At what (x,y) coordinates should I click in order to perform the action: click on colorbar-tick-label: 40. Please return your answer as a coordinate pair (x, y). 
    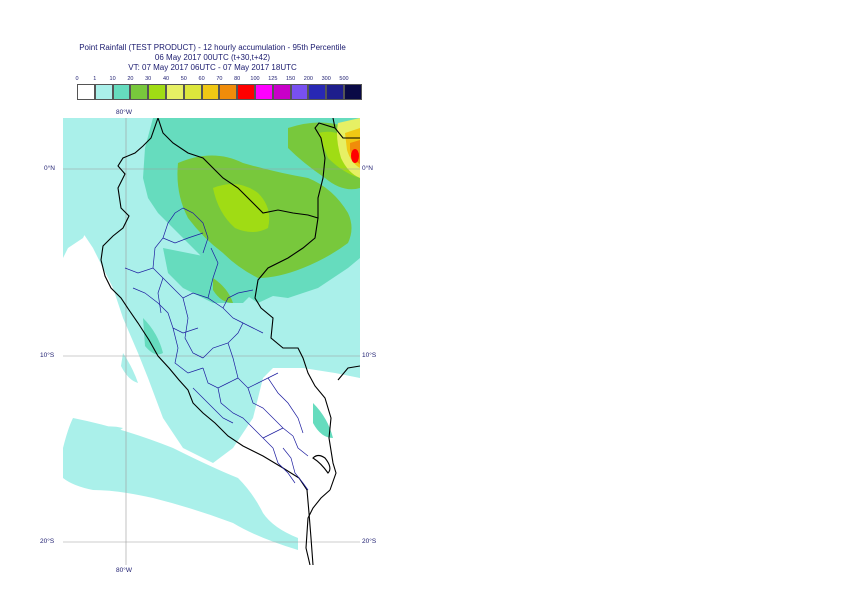
    Looking at the image, I should click on (166, 79).